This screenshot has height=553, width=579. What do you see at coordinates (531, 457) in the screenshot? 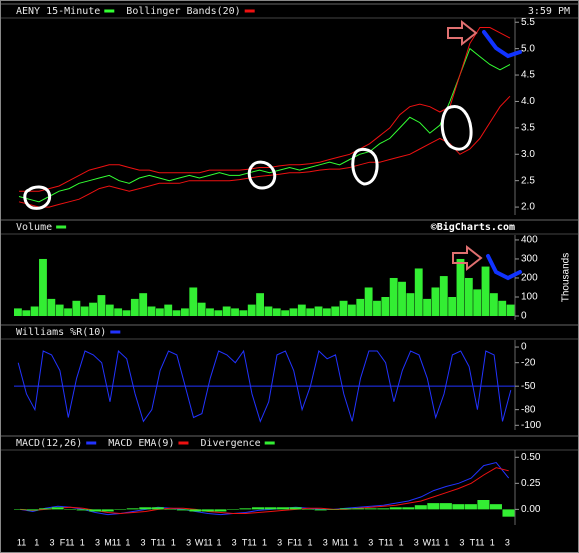
I see `y-tick-label: 0.50` at bounding box center [531, 457].